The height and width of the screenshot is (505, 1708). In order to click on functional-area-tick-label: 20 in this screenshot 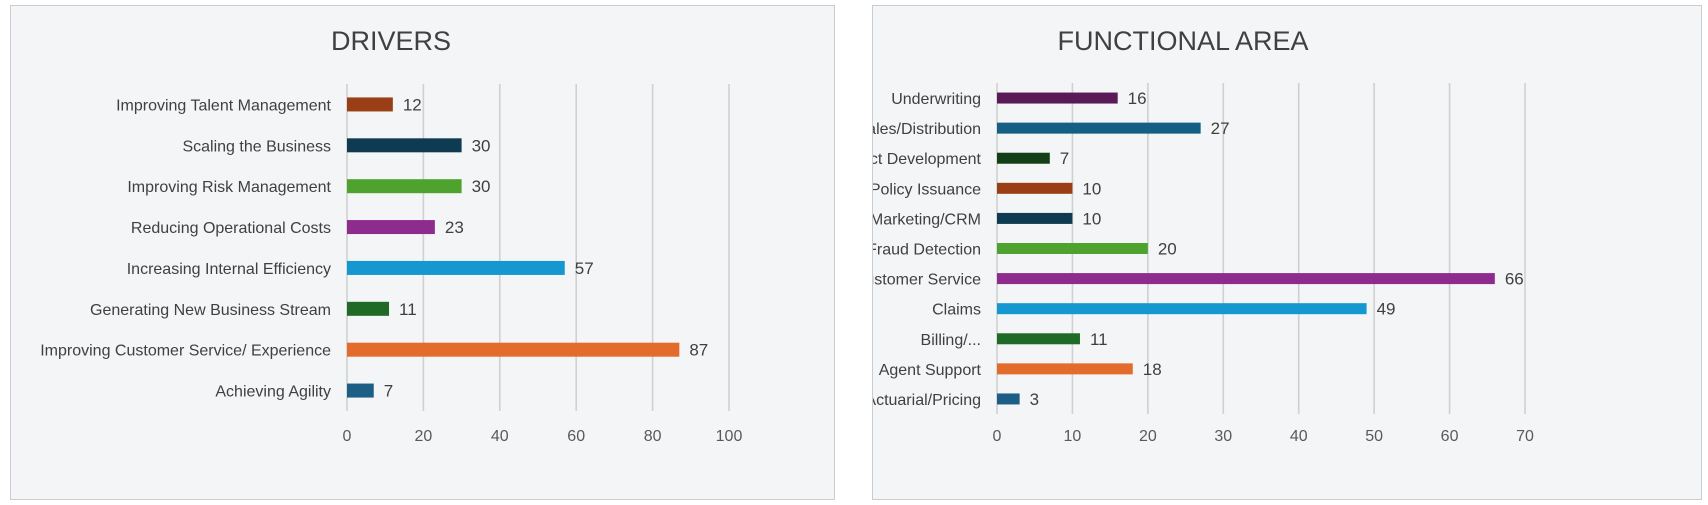, I will do `click(1148, 436)`.